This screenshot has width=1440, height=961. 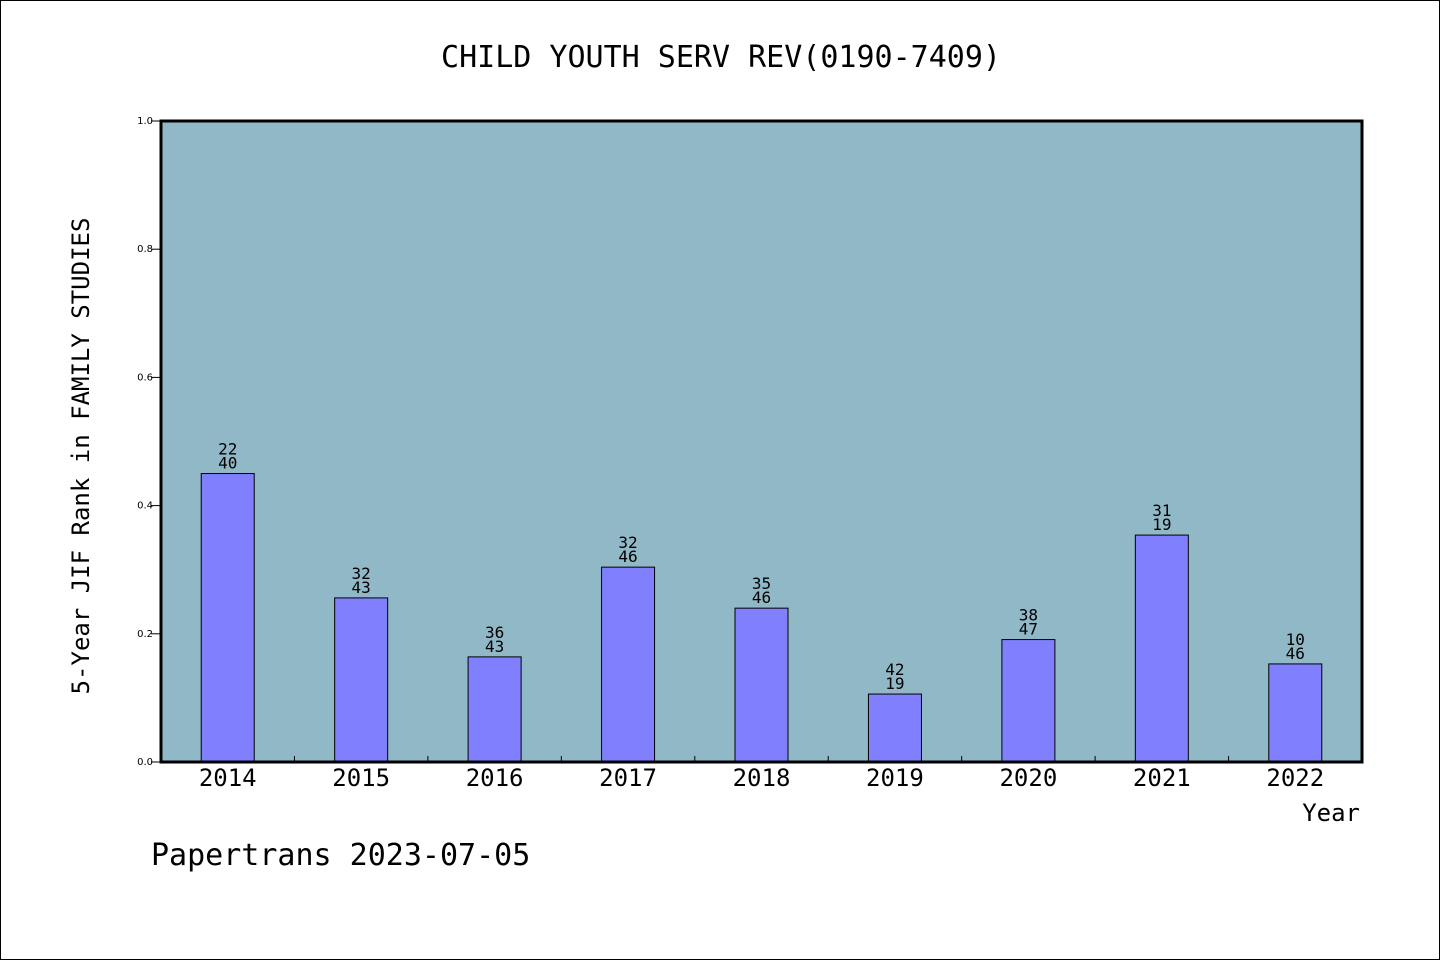 What do you see at coordinates (145, 249) in the screenshot?
I see `y-tick-label: 0.8` at bounding box center [145, 249].